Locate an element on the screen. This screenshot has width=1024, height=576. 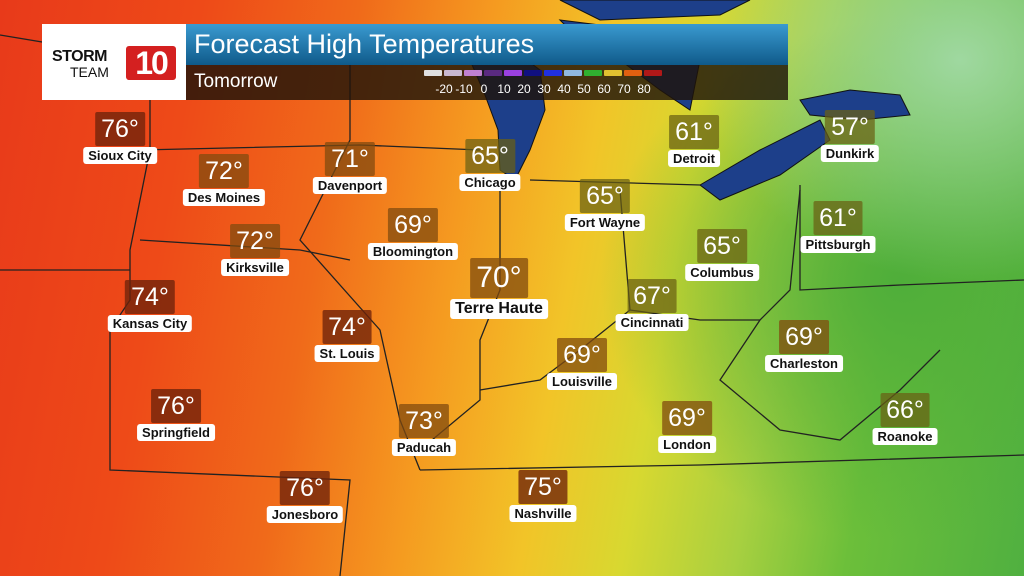
legend-label: 70 is located at coordinates (624, 89).